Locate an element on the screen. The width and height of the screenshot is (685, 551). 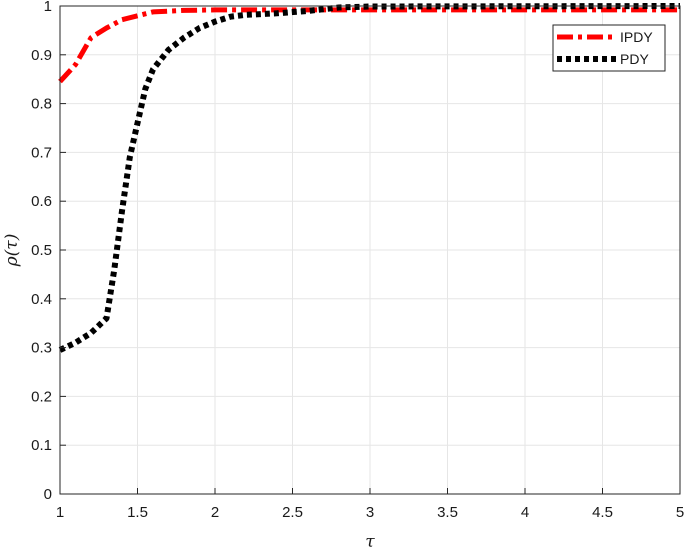
x-tick-label: 2 is located at coordinates (215, 512).